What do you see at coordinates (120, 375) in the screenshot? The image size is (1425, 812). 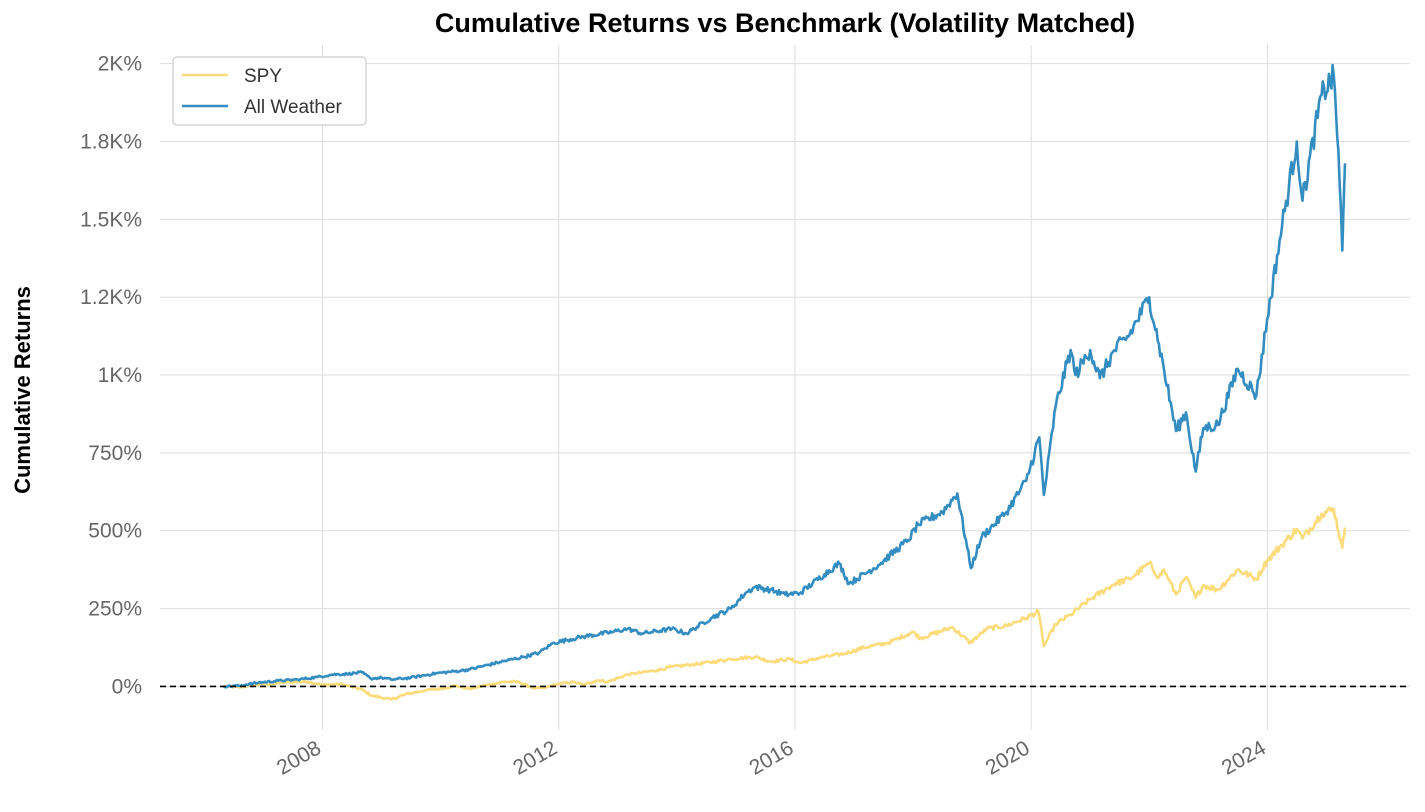 I see `y-tick-label: 1K%` at bounding box center [120, 375].